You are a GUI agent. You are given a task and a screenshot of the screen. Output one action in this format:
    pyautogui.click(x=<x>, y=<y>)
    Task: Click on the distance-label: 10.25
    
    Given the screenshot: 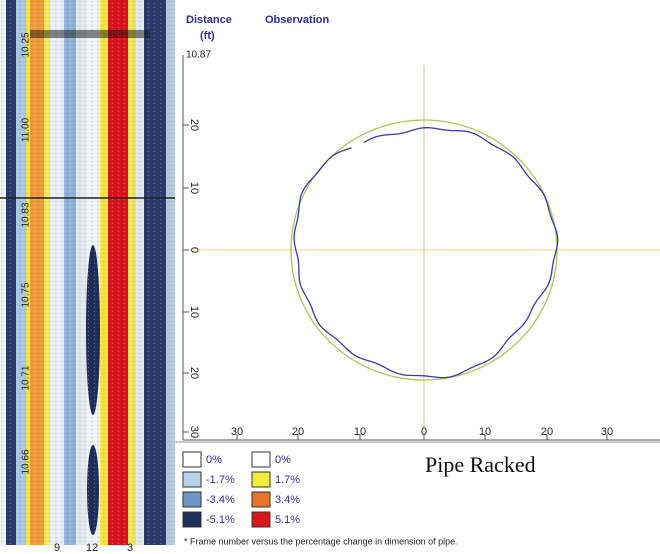 What is the action you would take?
    pyautogui.click(x=26, y=44)
    